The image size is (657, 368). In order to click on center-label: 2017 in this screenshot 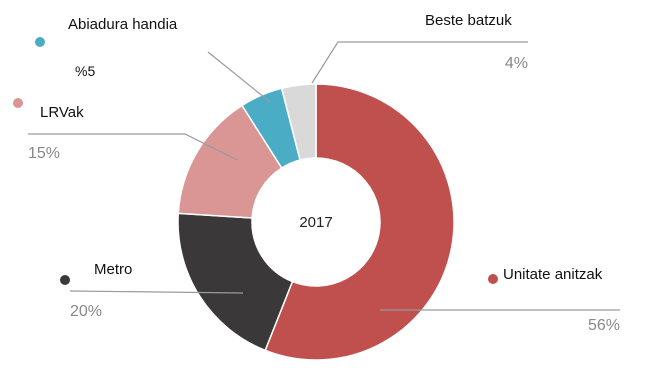, I will do `click(315, 222)`.